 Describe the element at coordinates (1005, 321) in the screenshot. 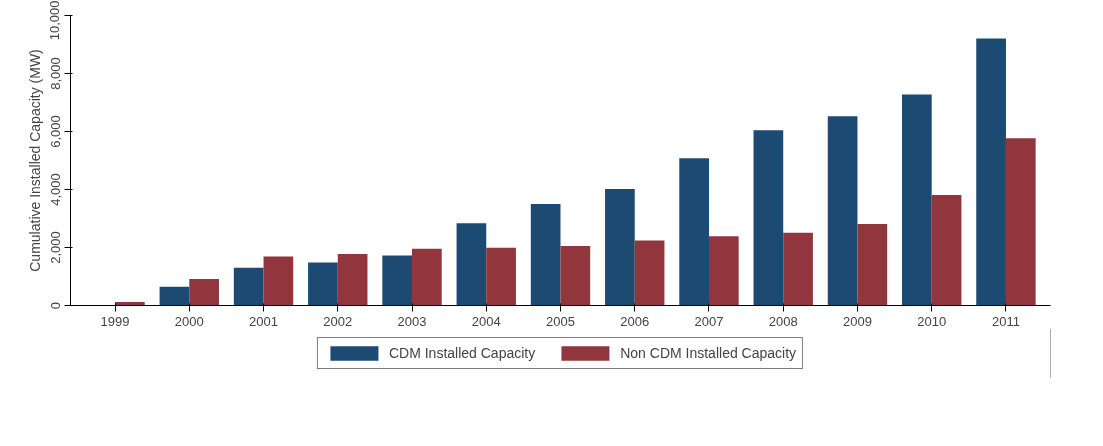

I see `x-tick-label: 2011` at that location.